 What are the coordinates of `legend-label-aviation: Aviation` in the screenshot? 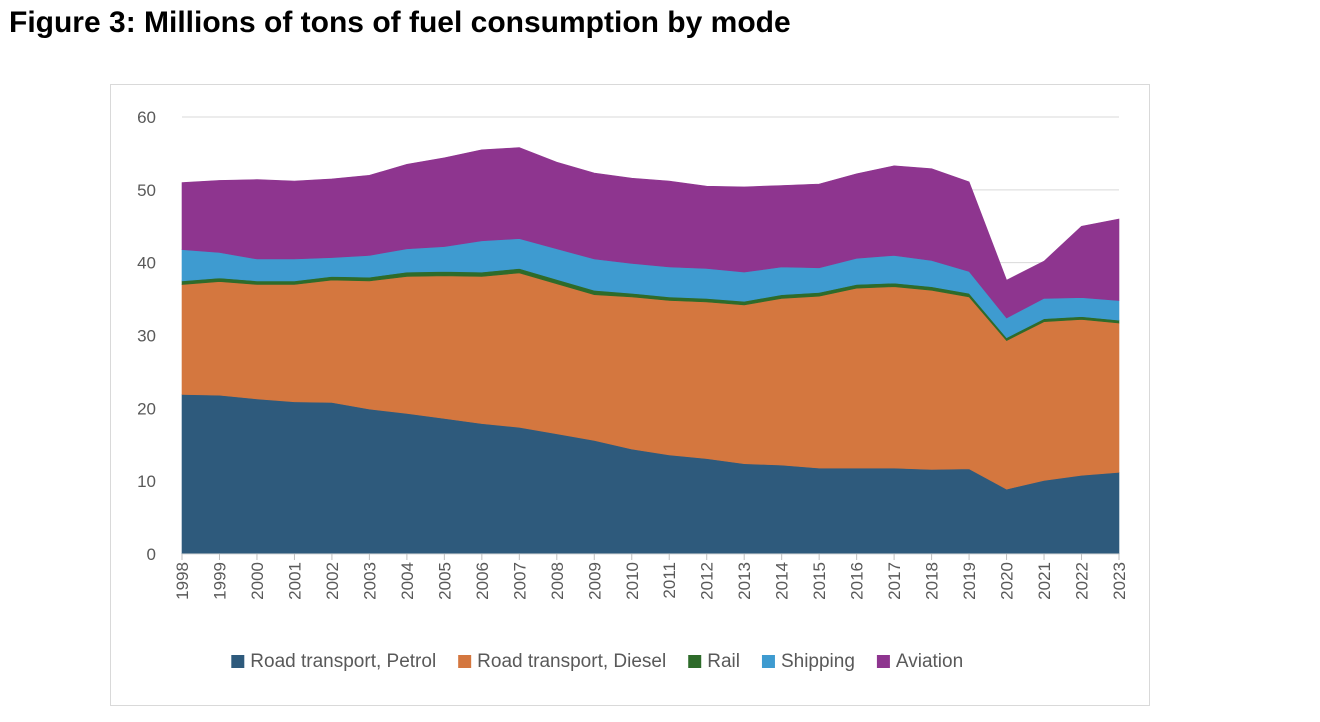 It's located at (929, 661).